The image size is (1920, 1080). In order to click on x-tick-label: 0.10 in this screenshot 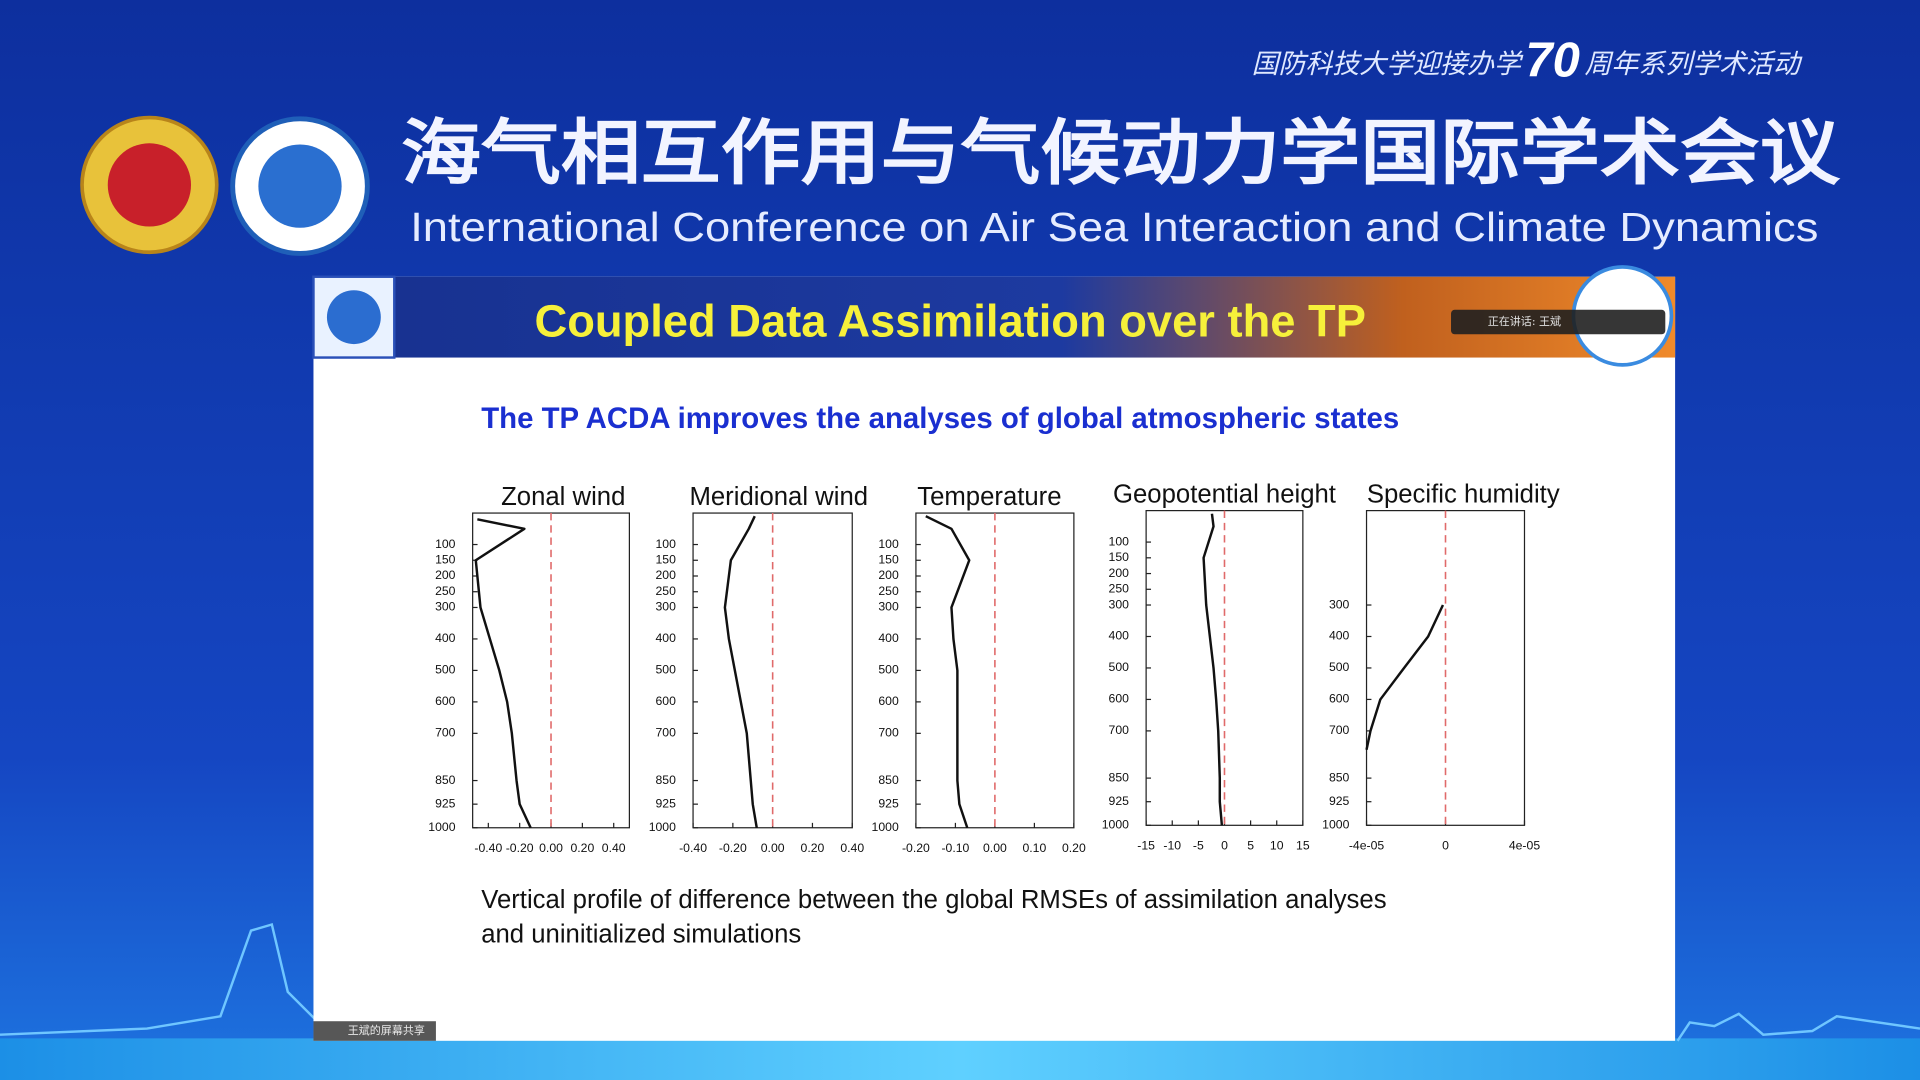, I will do `click(1034, 848)`.